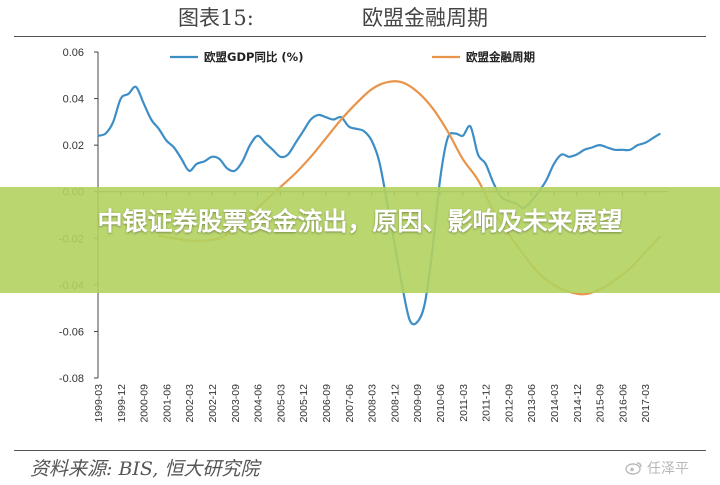  I want to click on watermark-text: 任泽平, so click(668, 469).